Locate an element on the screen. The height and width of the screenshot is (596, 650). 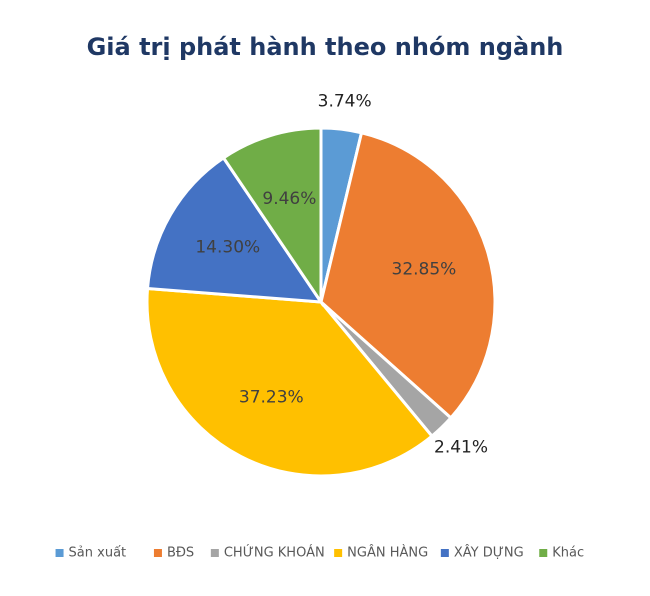
data-label: 32.85% is located at coordinates (424, 270).